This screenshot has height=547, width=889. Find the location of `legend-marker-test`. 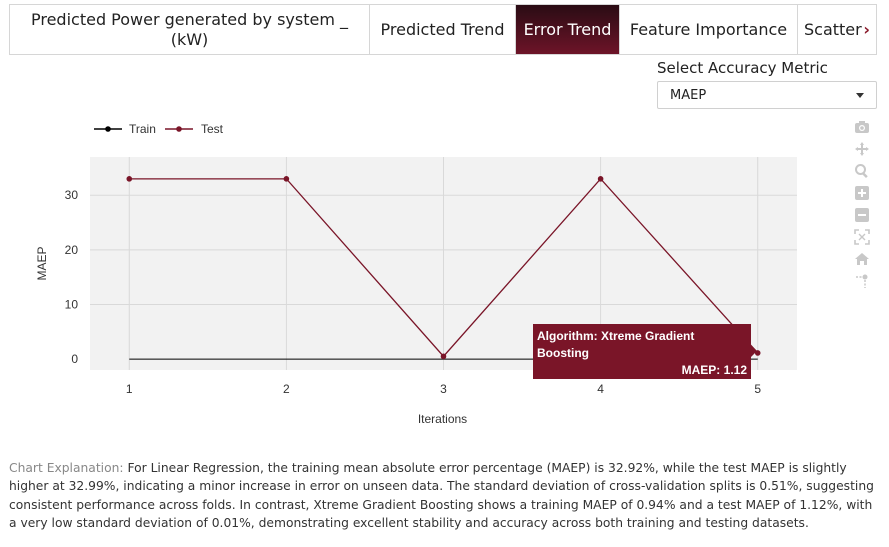

legend-marker-test is located at coordinates (179, 129).